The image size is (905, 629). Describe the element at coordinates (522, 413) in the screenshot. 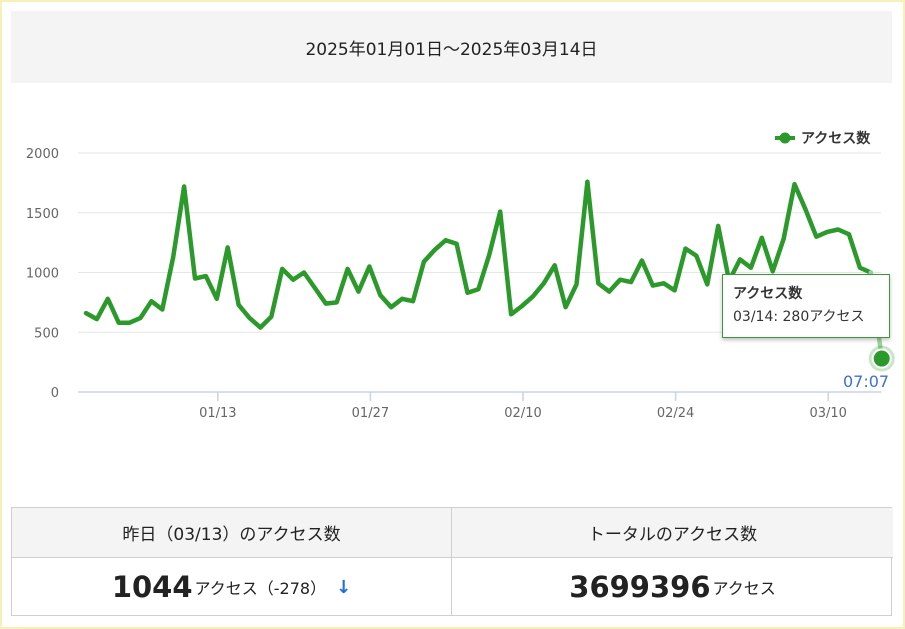

I see `x-tick-label: 02/10` at that location.